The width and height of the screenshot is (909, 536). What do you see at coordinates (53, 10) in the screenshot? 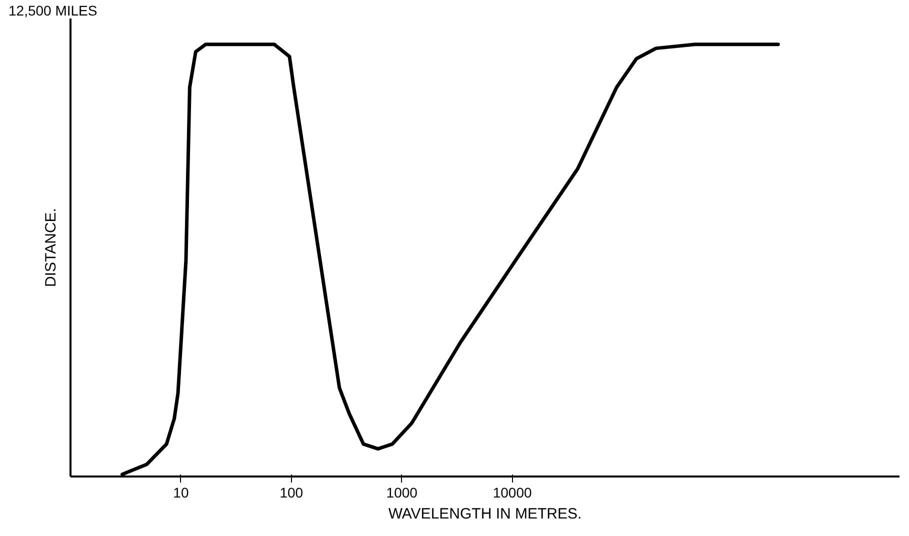
I see `text: 12,500 MILES` at bounding box center [53, 10].